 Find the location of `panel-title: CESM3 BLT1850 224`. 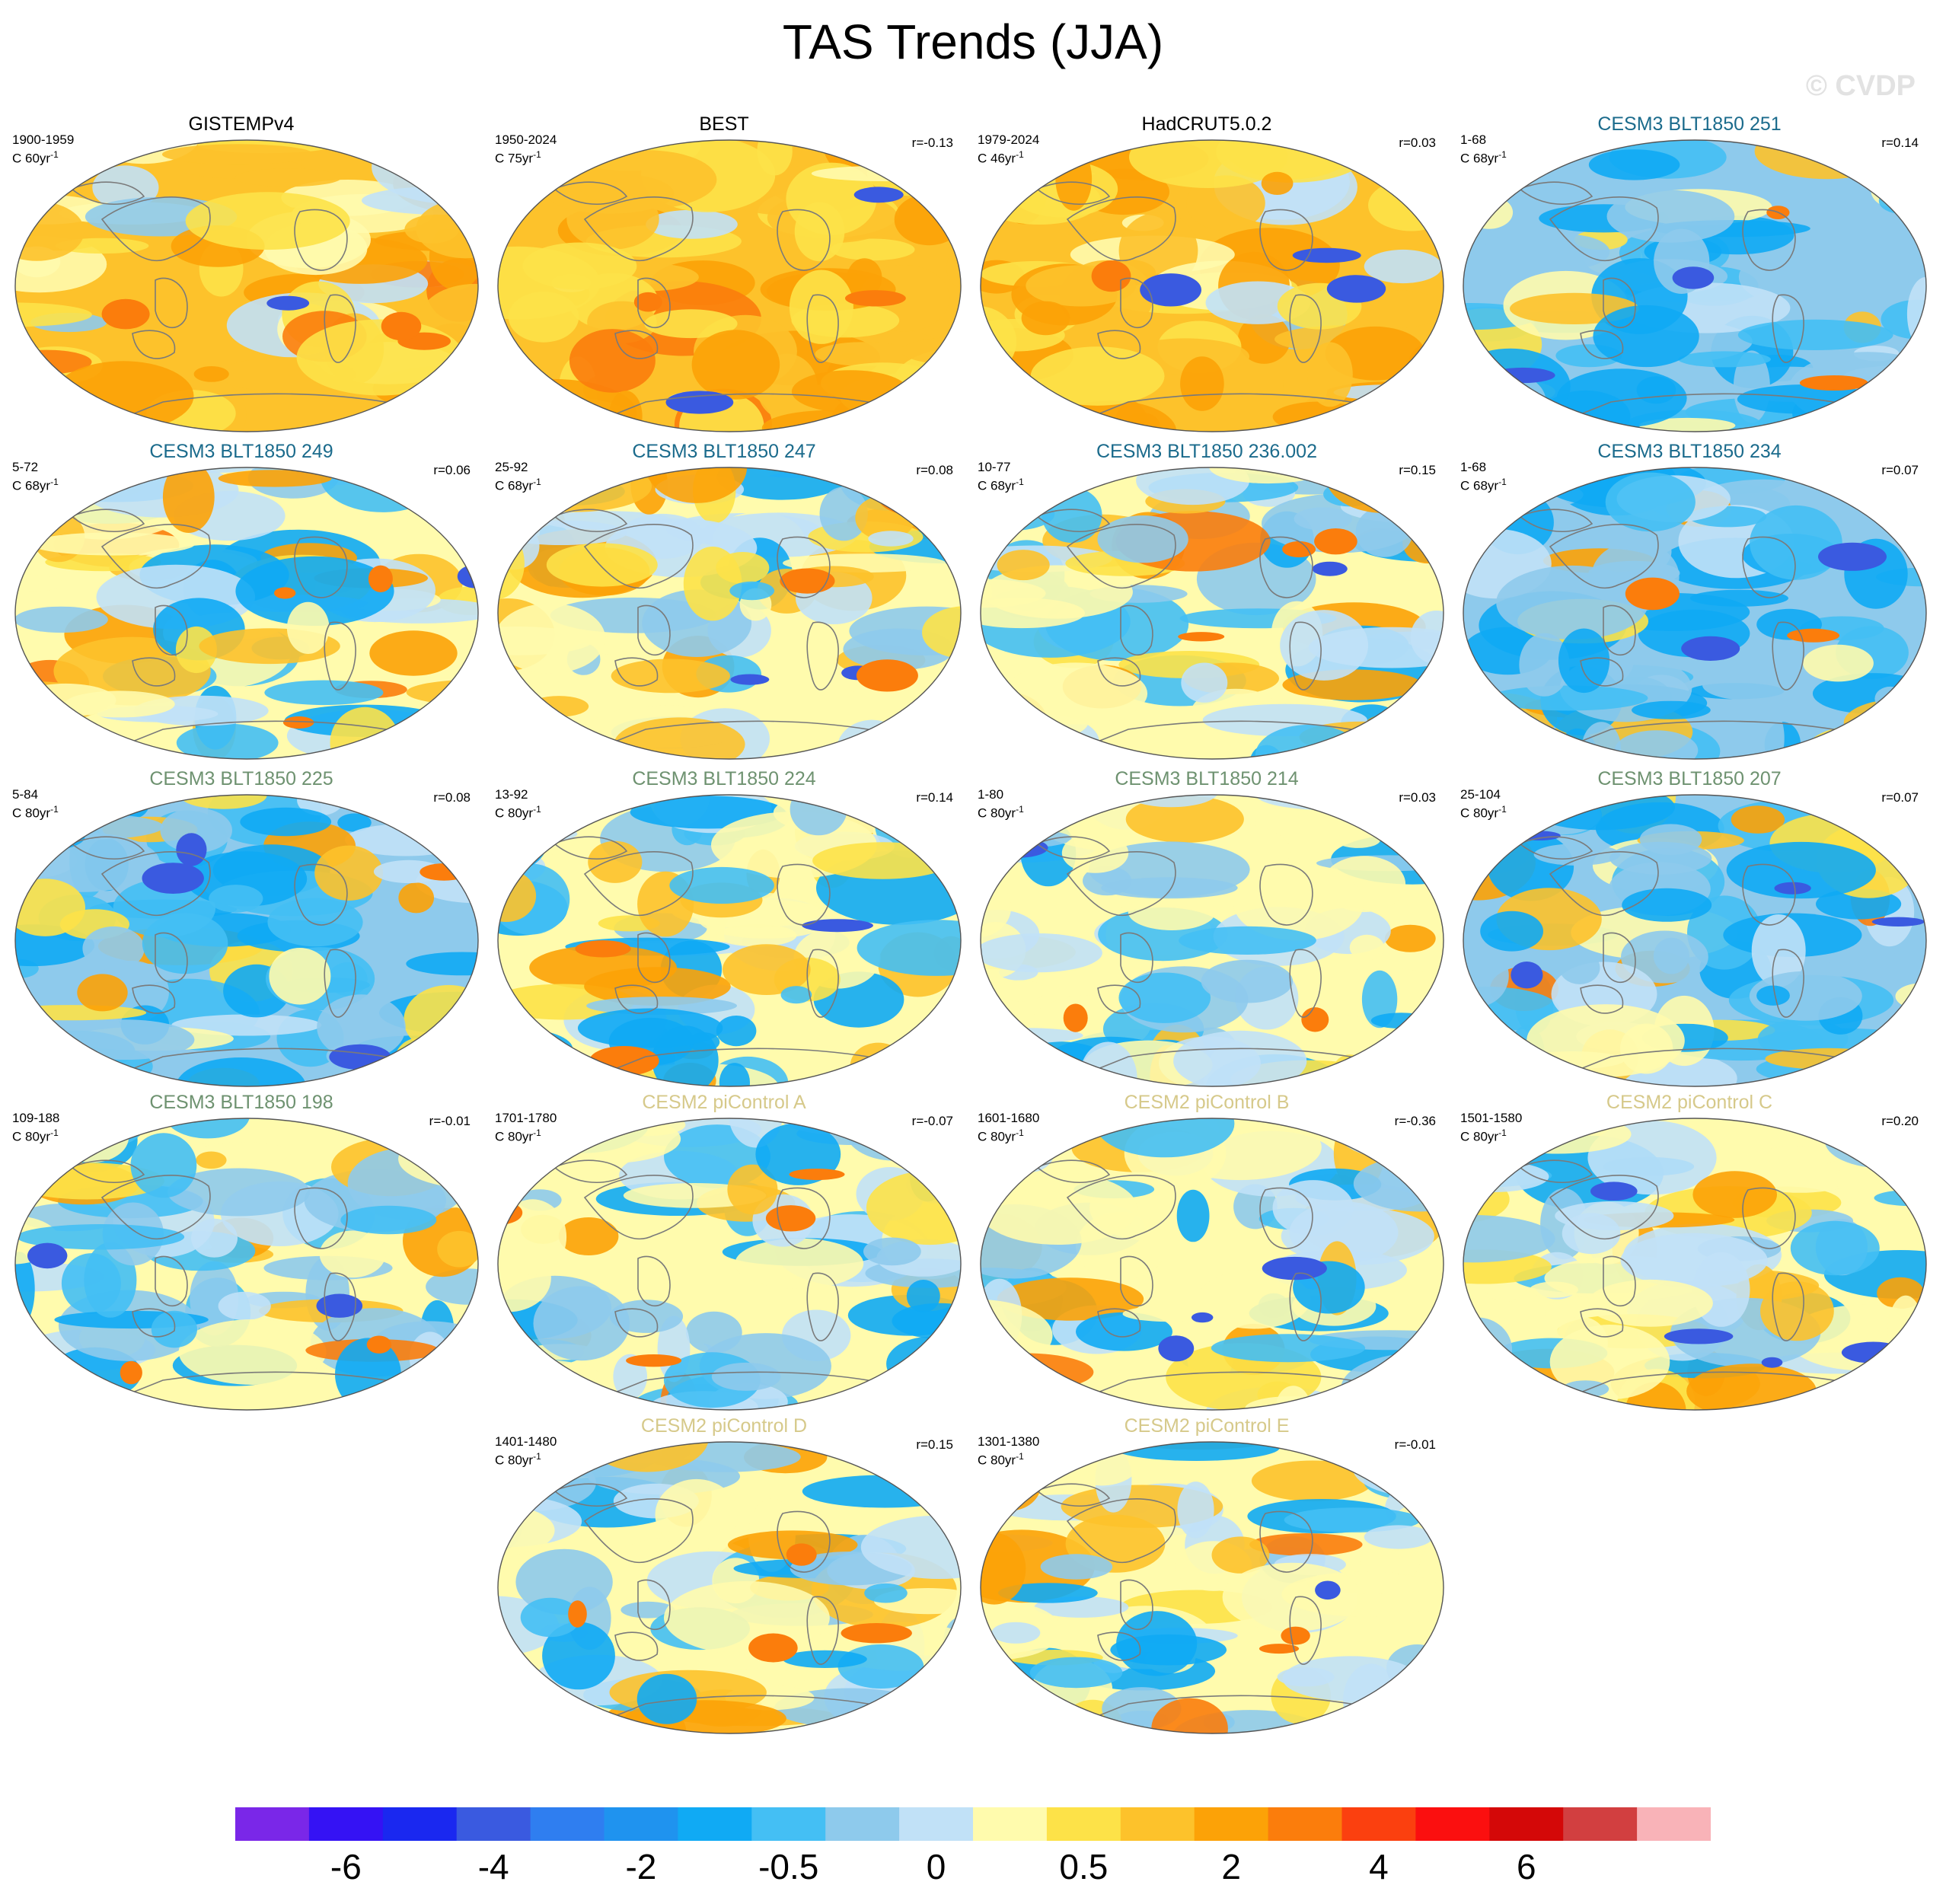

panel-title: CESM3 BLT1850 224 is located at coordinates (724, 779).